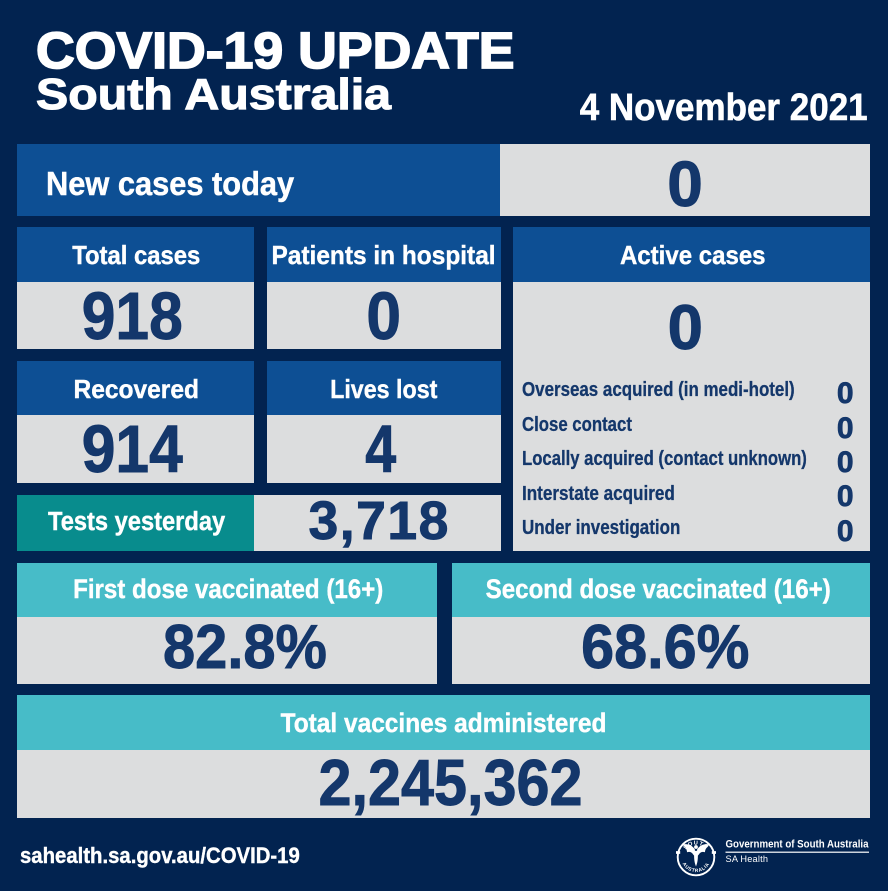 This screenshot has height=891, width=888. Describe the element at coordinates (747, 859) in the screenshot. I see `svg-text: SA Health` at that location.